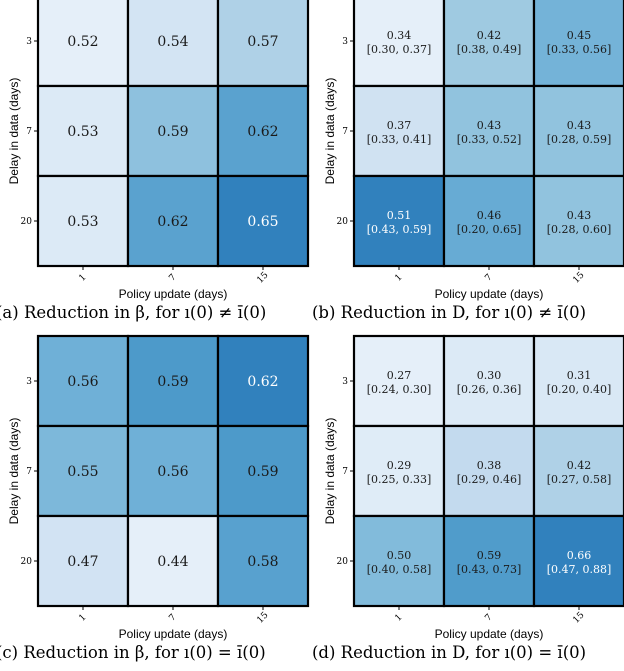  Describe the element at coordinates (399, 375) in the screenshot. I see `cell-value-label: 0.27` at that location.